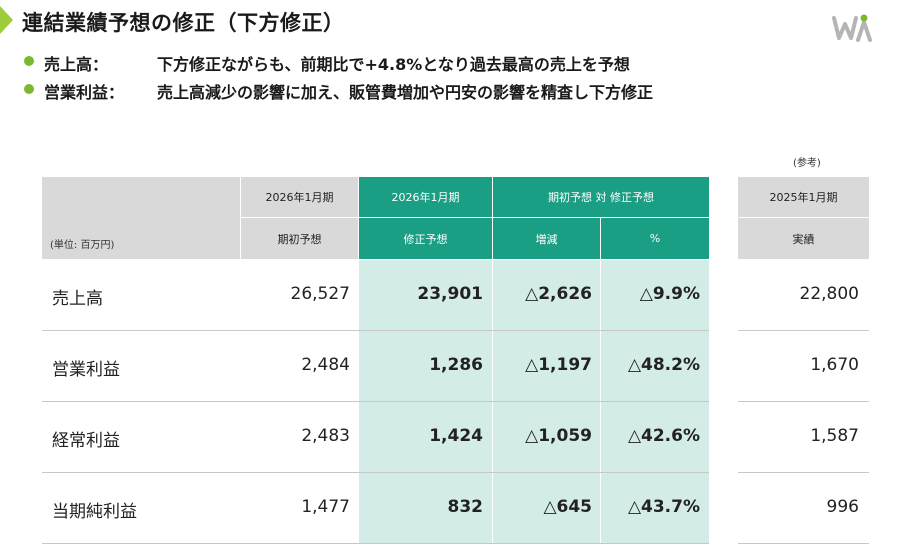 Image resolution: width=897 pixels, height=560 pixels. Describe the element at coordinates (803, 197) in the screenshot. I see `header-prev-period: 2025年1月期` at that location.